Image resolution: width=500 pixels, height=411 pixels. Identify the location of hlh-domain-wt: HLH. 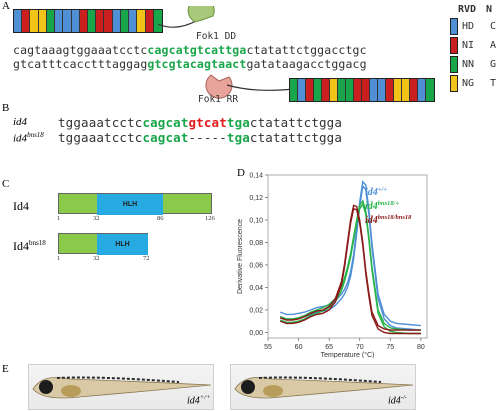
(130, 204).